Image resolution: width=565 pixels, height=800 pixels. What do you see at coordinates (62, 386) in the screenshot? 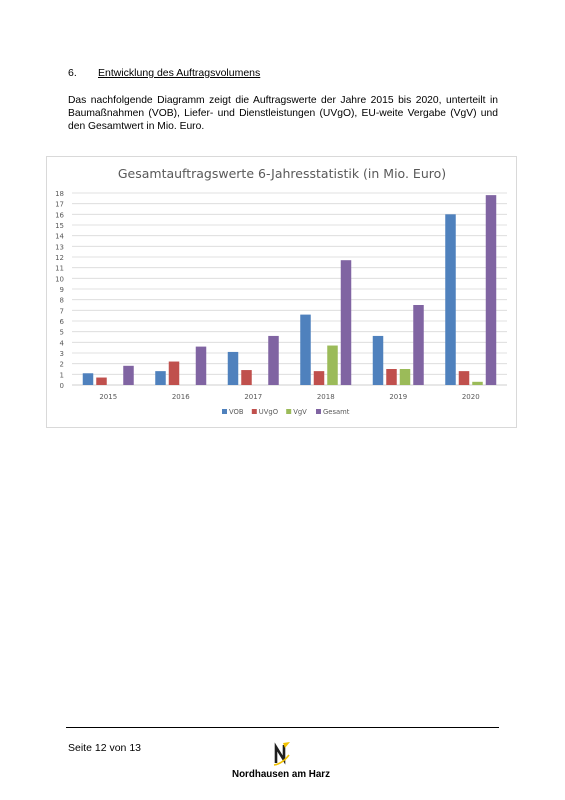
I see `y-tick-label: 0` at bounding box center [62, 386].